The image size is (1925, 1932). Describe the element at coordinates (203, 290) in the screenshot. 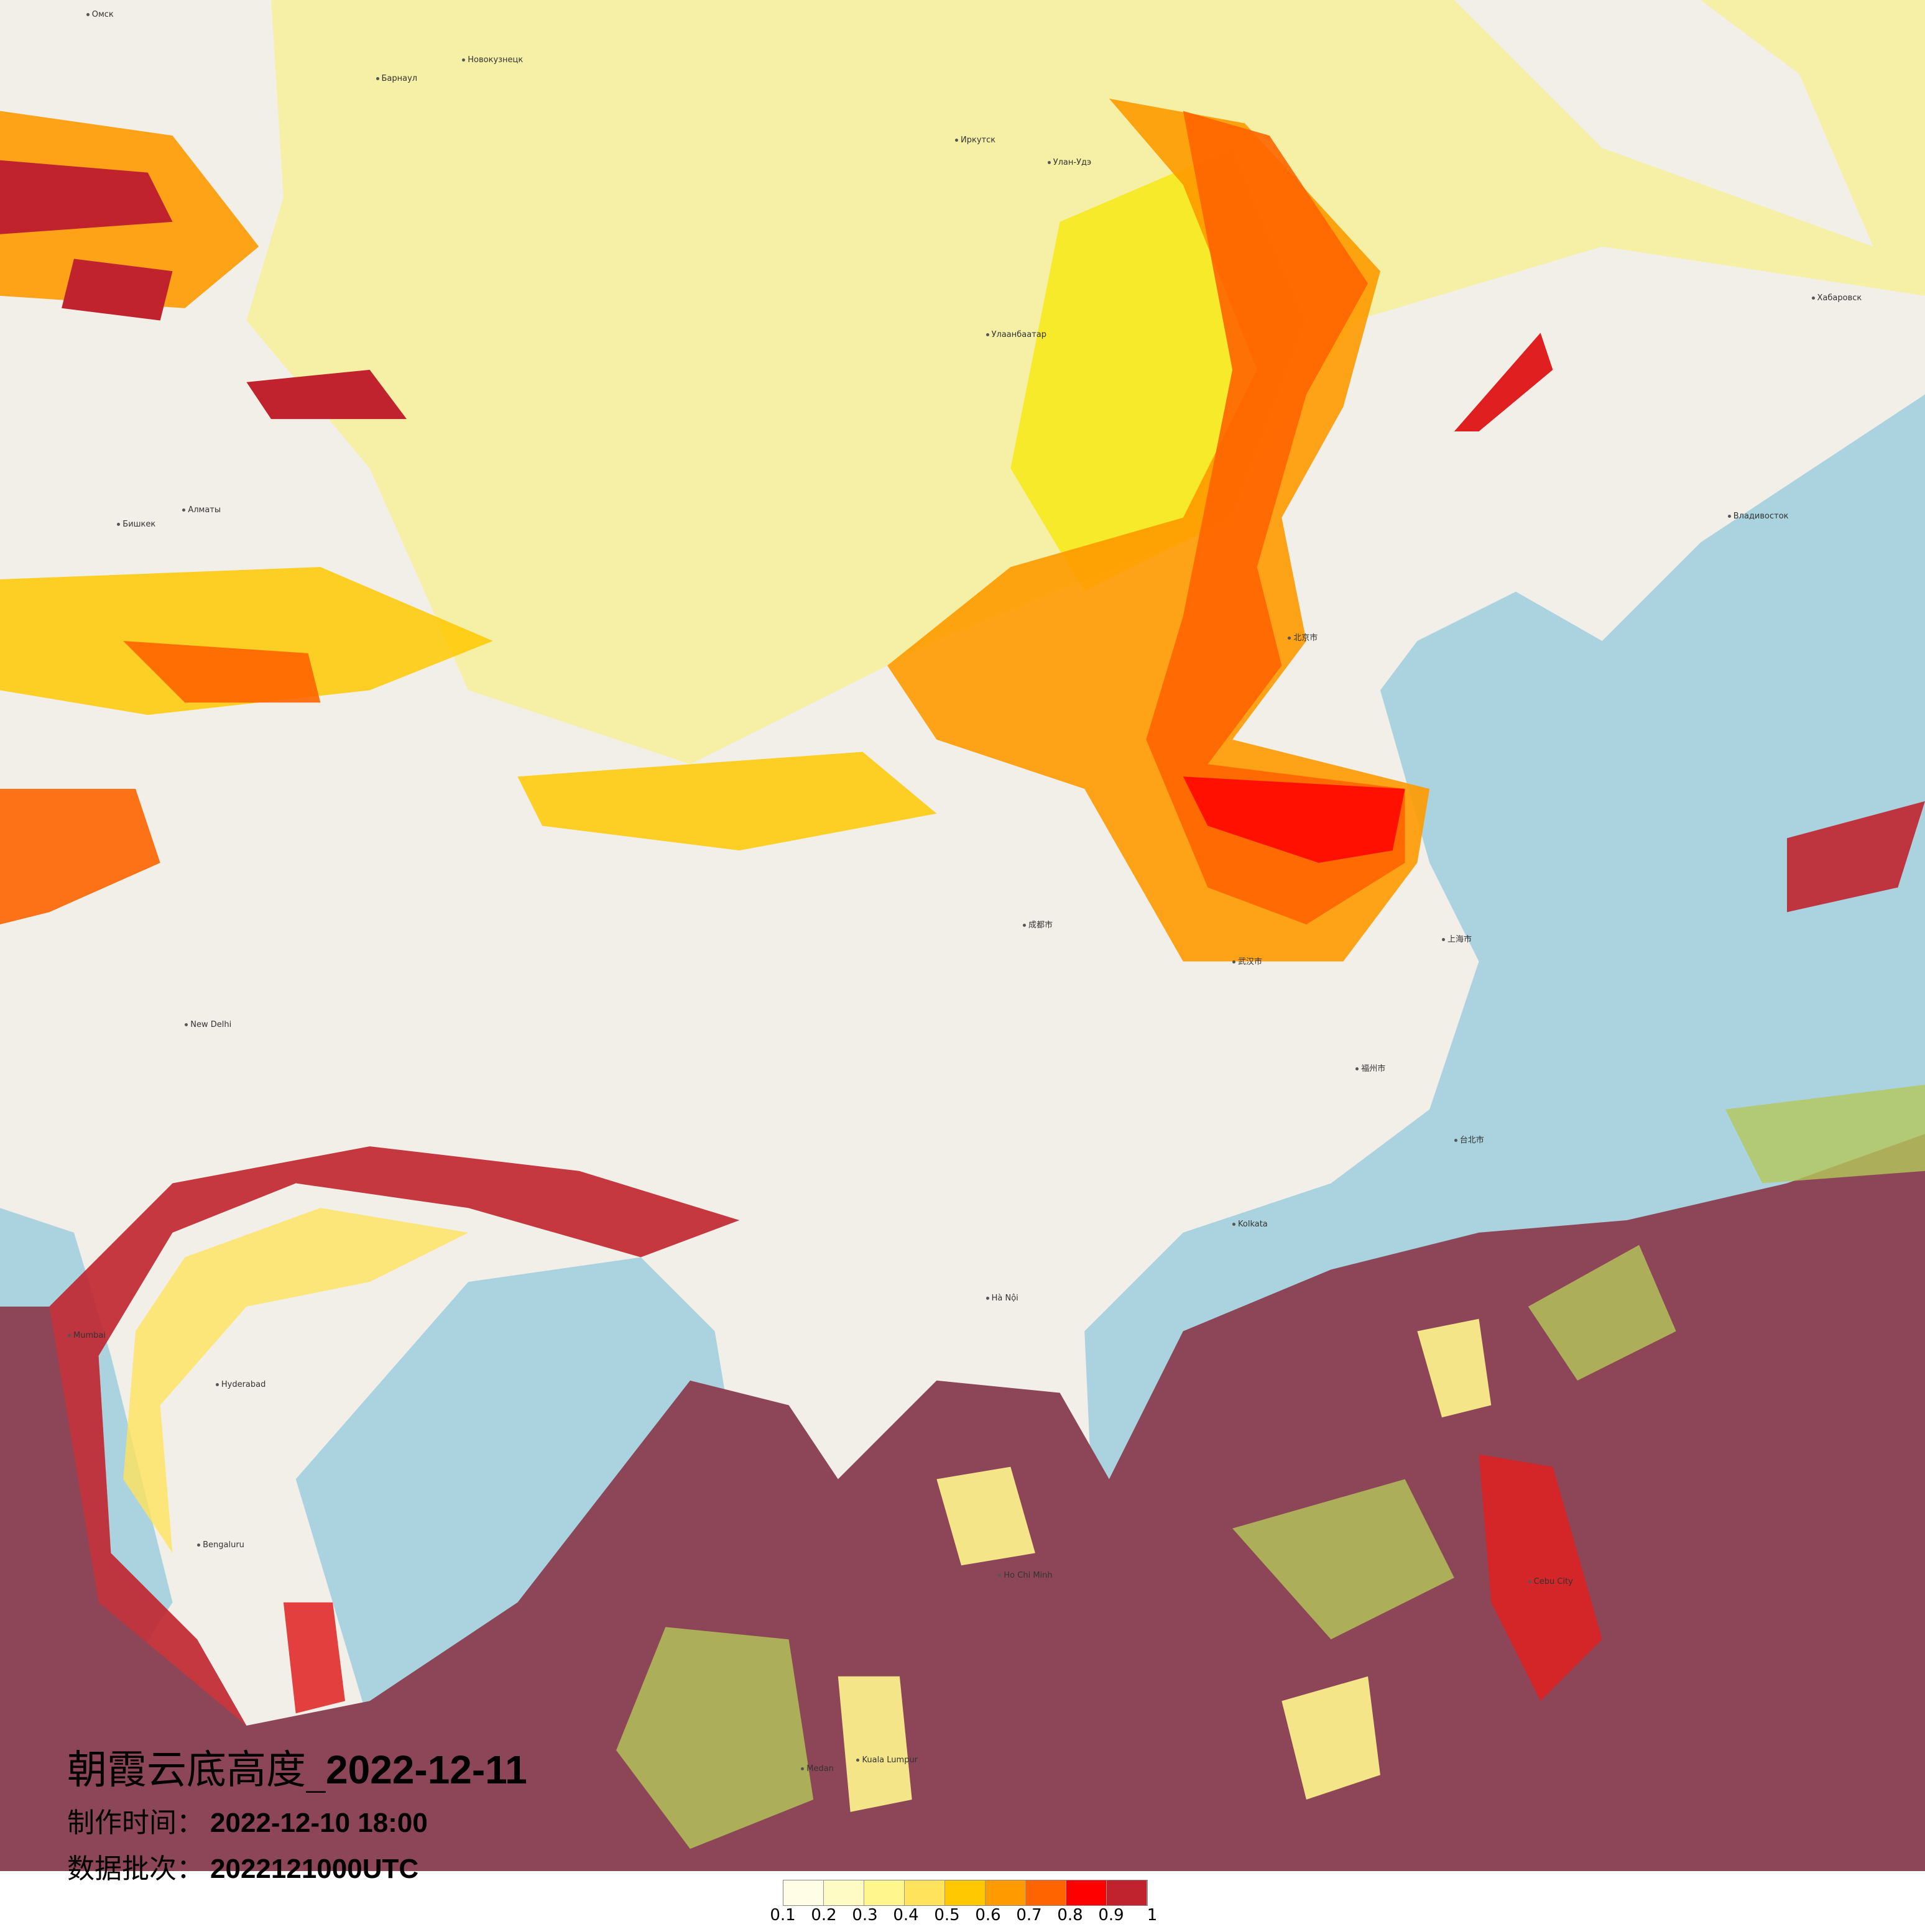

I see `cloud-band-nw-red` at that location.